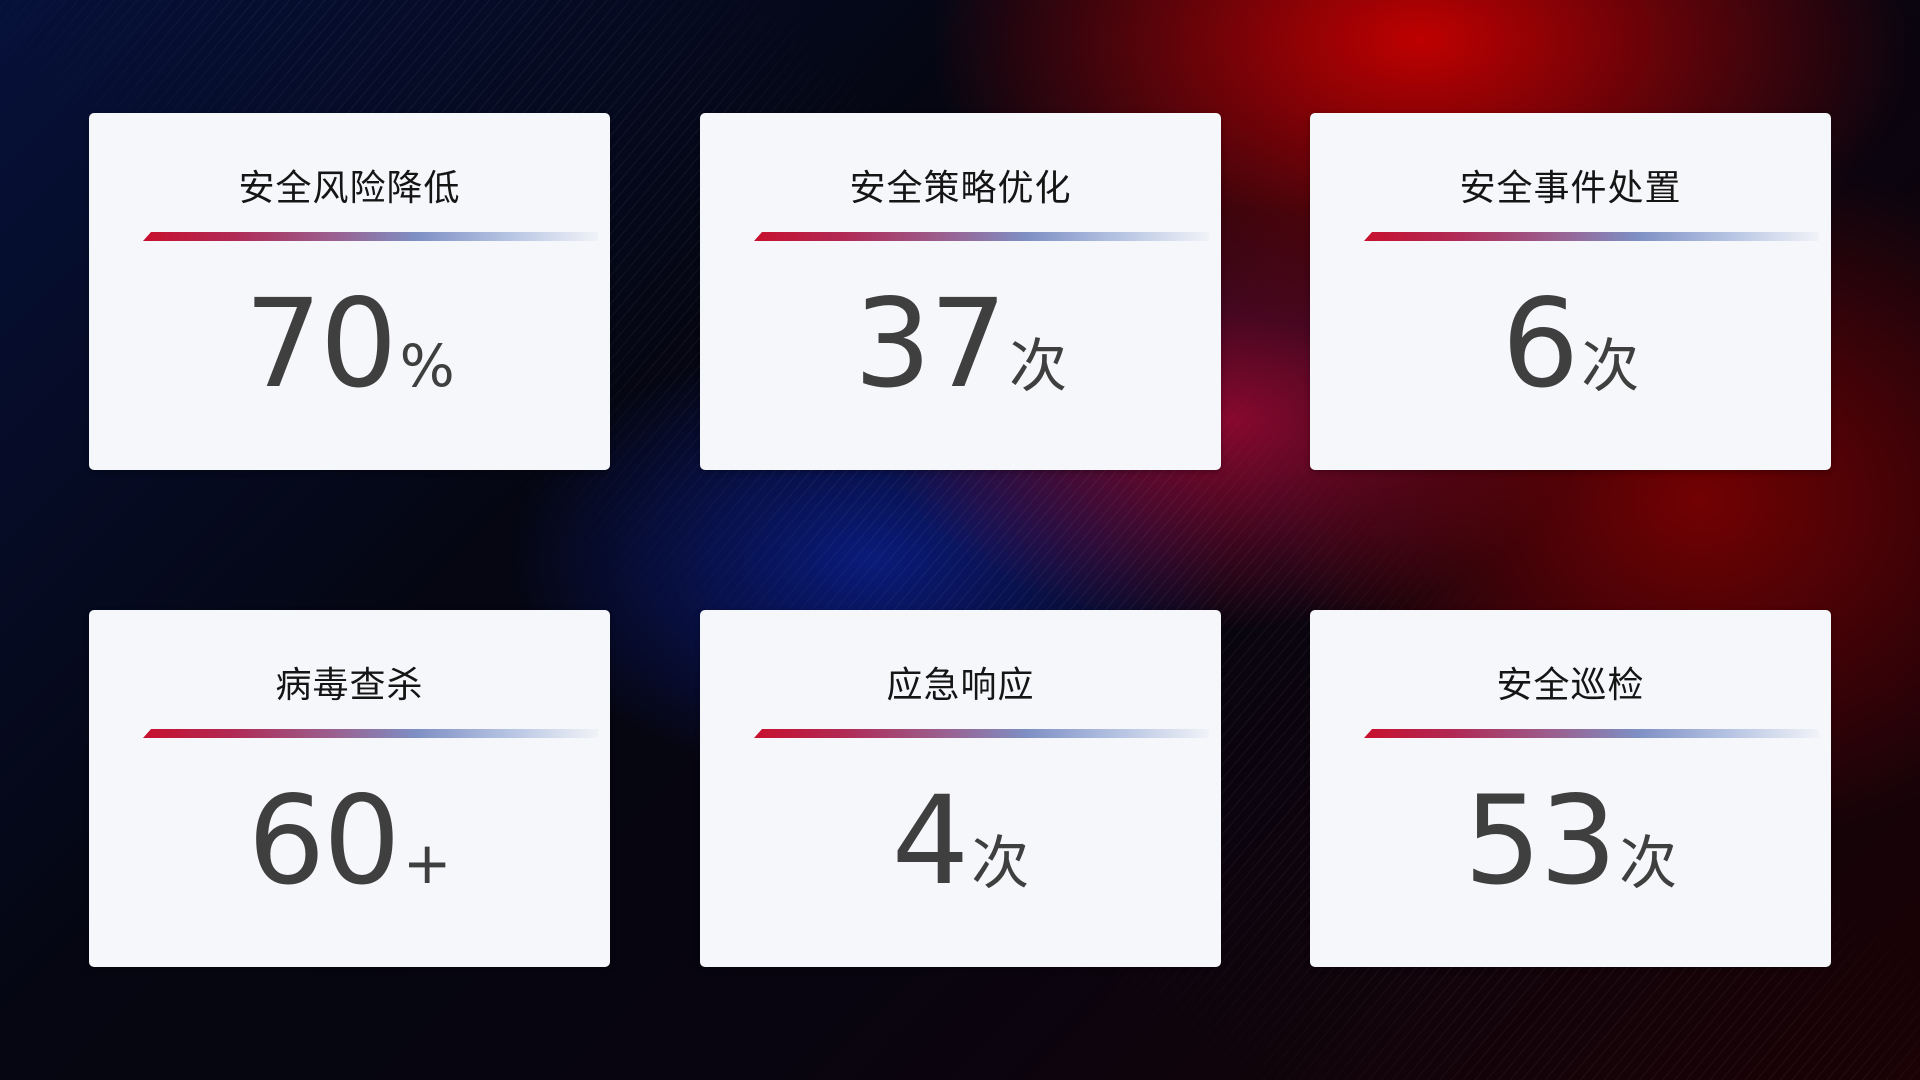 The width and height of the screenshot is (1920, 1080). Describe the element at coordinates (427, 366) in the screenshot. I see `value-unit: %` at that location.